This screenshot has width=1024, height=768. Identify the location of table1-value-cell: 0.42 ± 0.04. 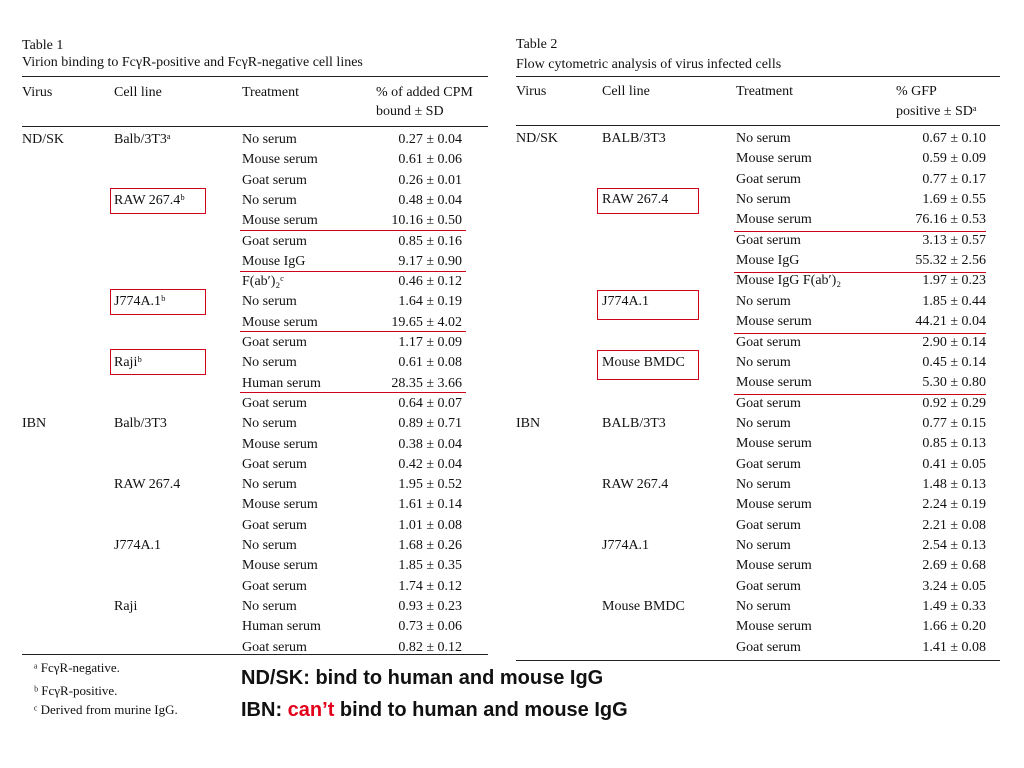
(430, 464).